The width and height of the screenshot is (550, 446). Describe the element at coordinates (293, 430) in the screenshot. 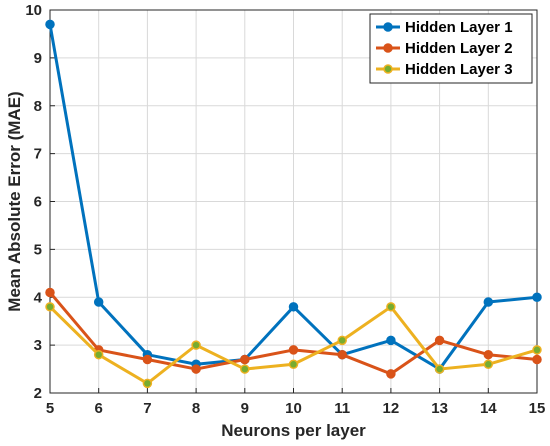

I see `x-axis-title: Neurons per layer` at that location.